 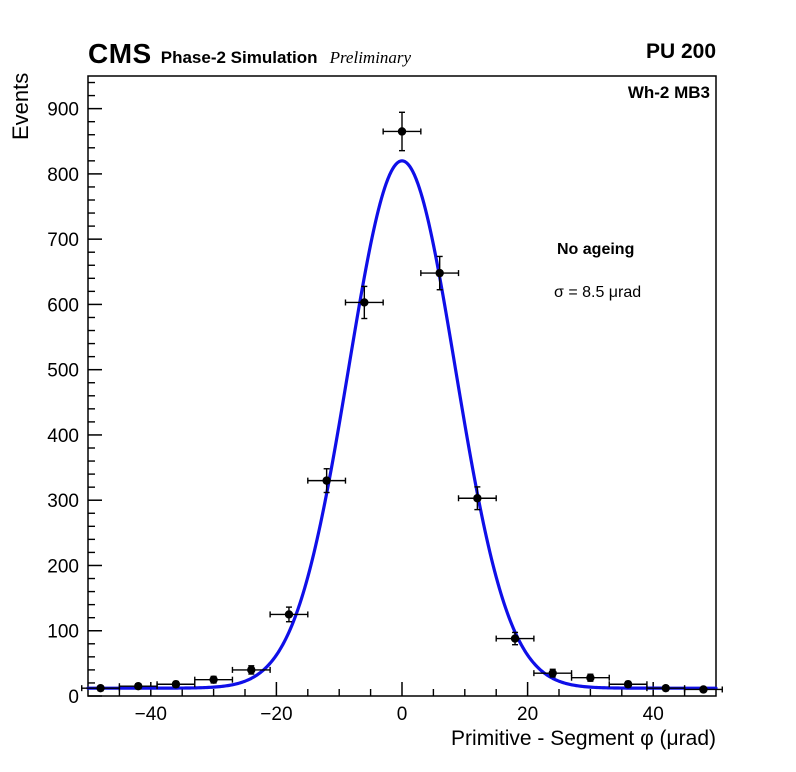 I want to click on pileup-label: PU 200, so click(x=680, y=51).